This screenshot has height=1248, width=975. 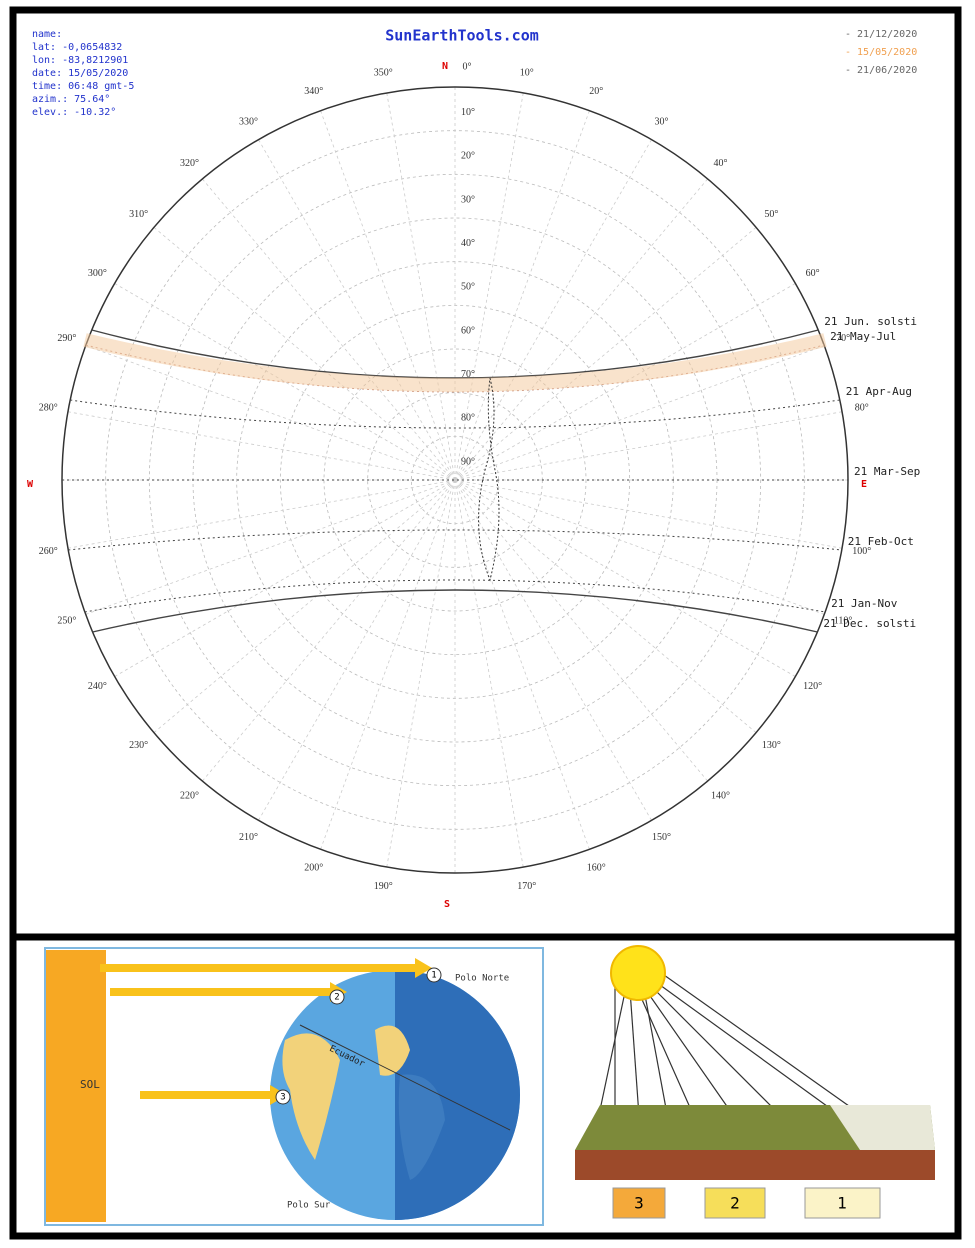 I want to click on sun, so click(x=638, y=973).